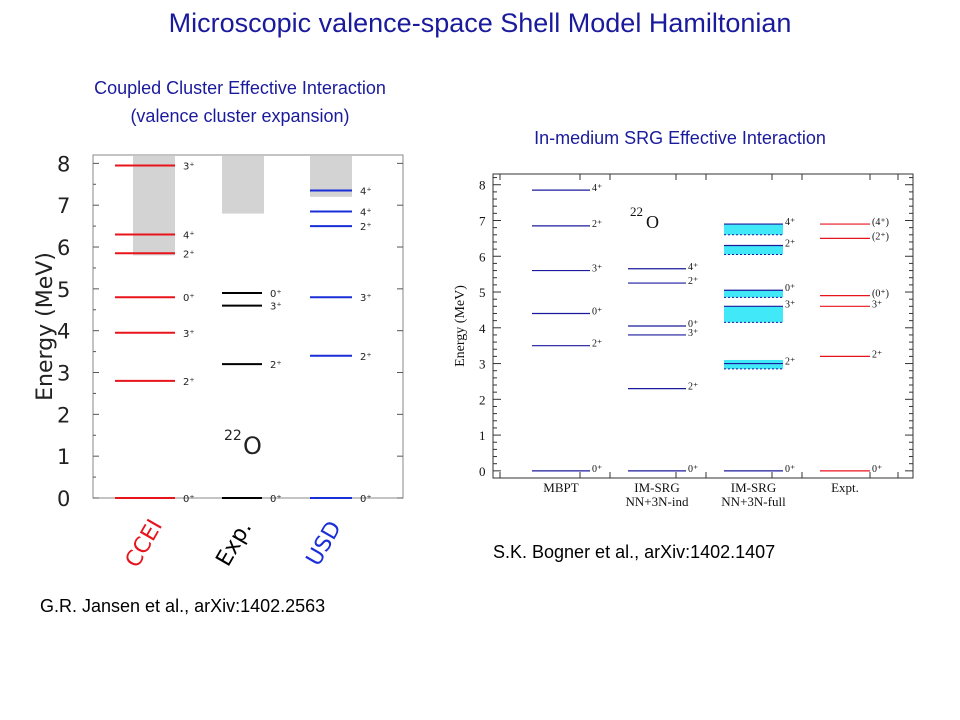 The image size is (960, 720). What do you see at coordinates (880, 236) in the screenshot?
I see `level-label: (2⁺)` at bounding box center [880, 236].